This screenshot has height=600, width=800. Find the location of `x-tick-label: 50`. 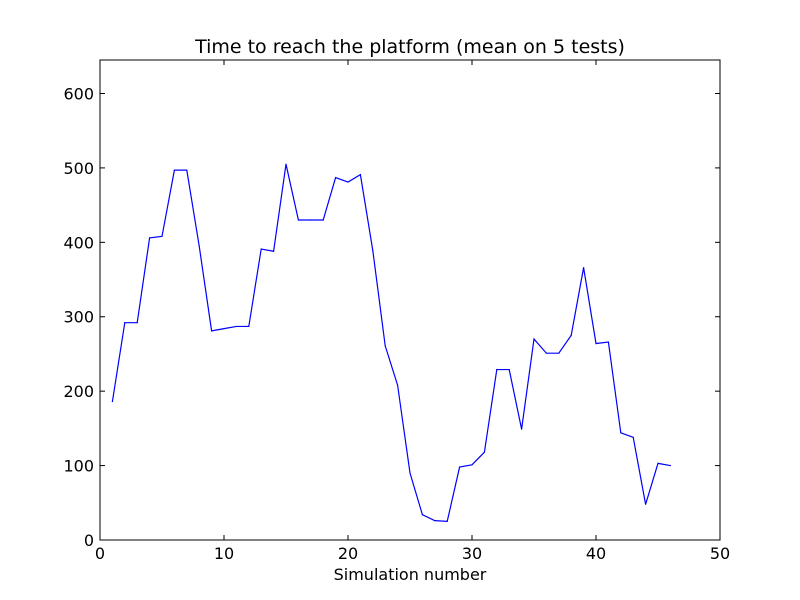

x-tick-label: 50 is located at coordinates (720, 553).